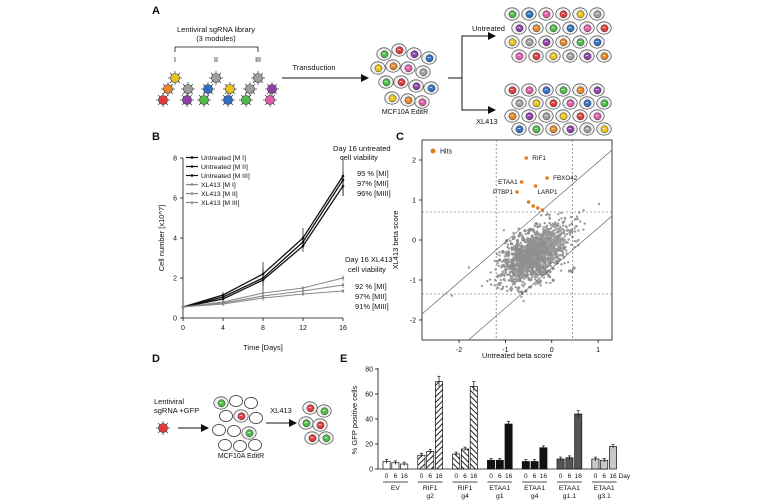 This screenshot has height=500, width=765. Describe the element at coordinates (414, 241) in the screenshot. I see `c-ytick-label: 0` at that location.